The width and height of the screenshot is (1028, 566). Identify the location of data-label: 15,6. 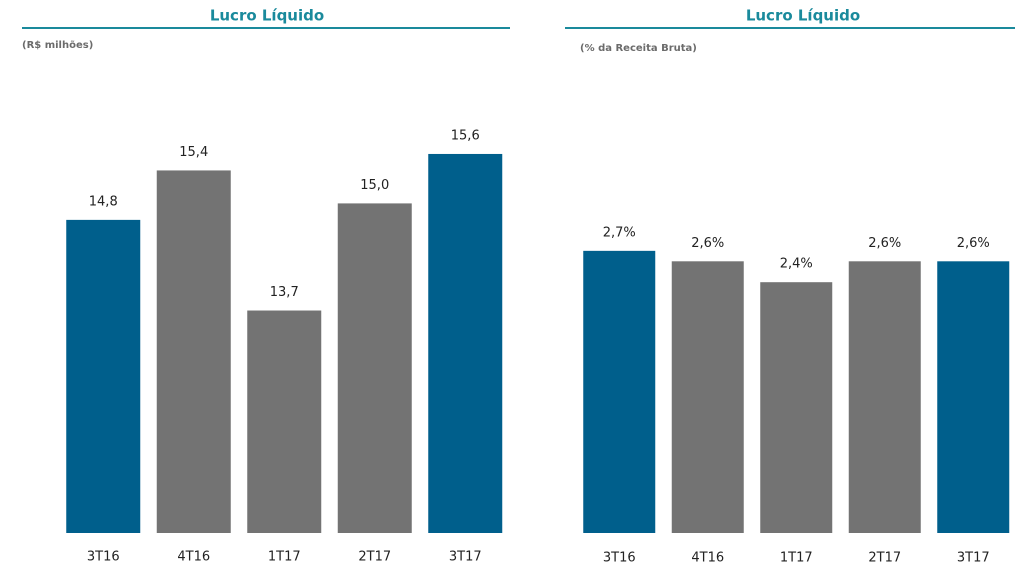
(465, 135).